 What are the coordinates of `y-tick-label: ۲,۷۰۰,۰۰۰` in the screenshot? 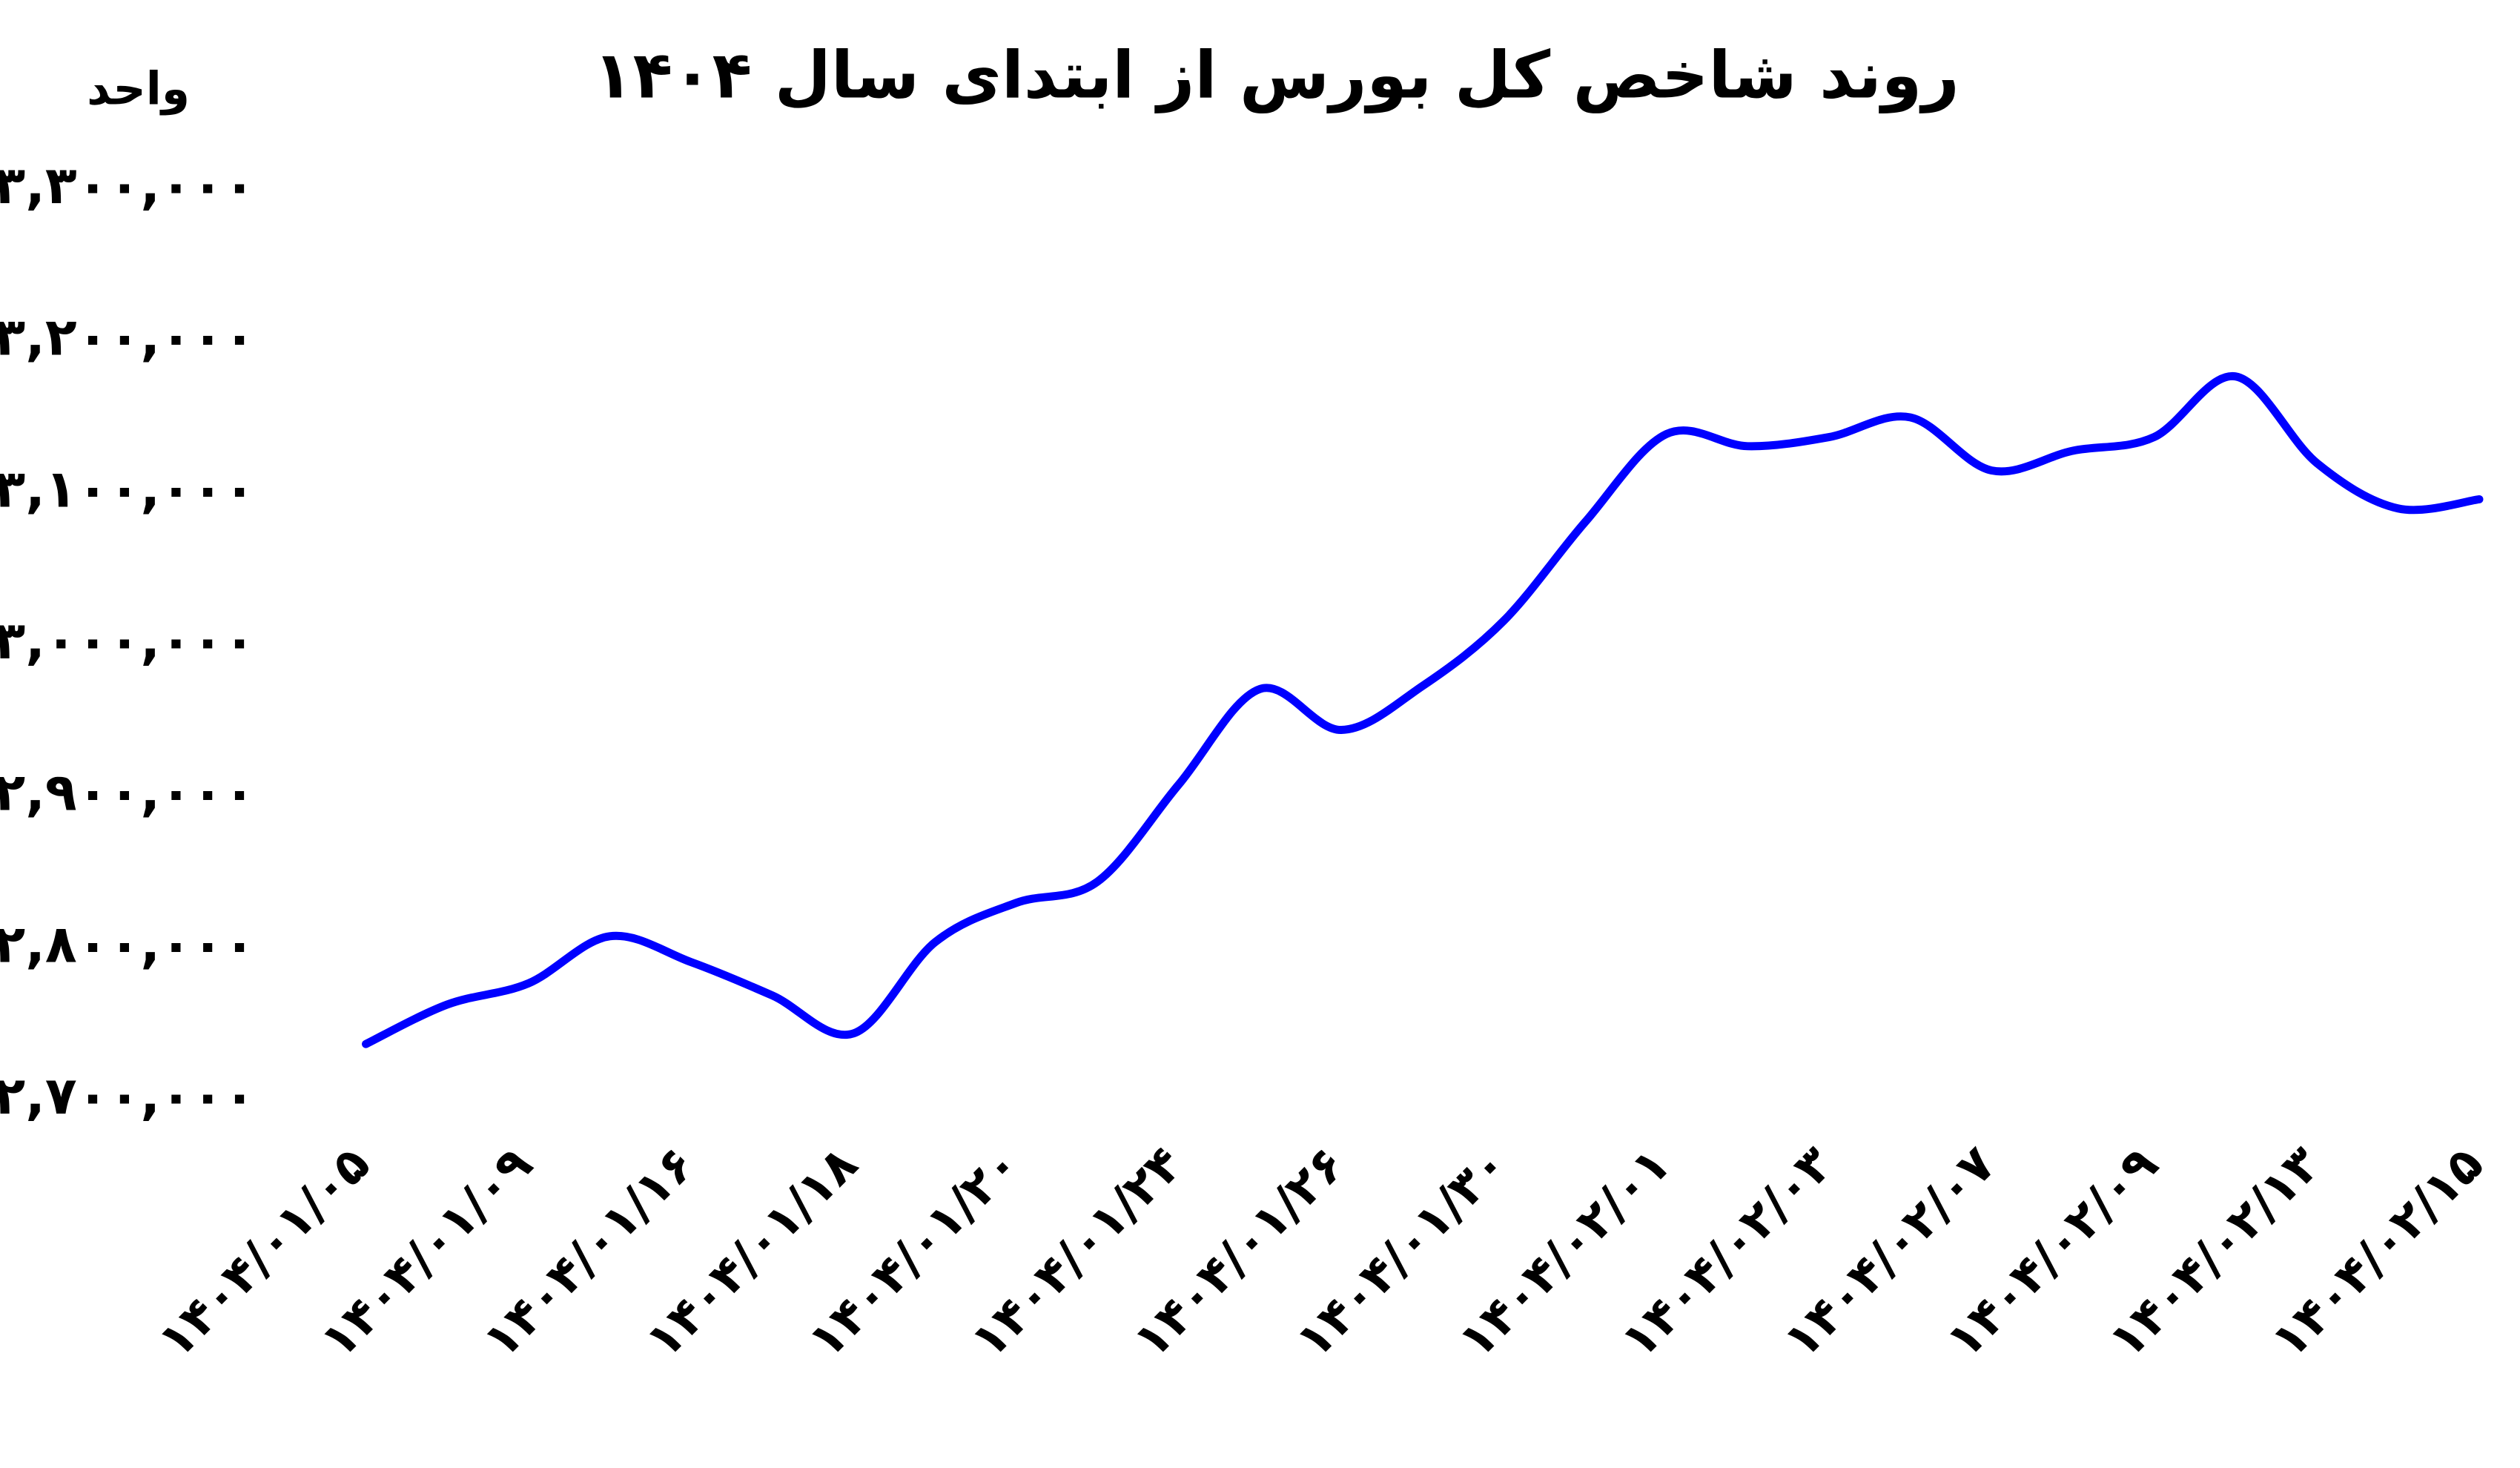 It's located at (128, 1095).